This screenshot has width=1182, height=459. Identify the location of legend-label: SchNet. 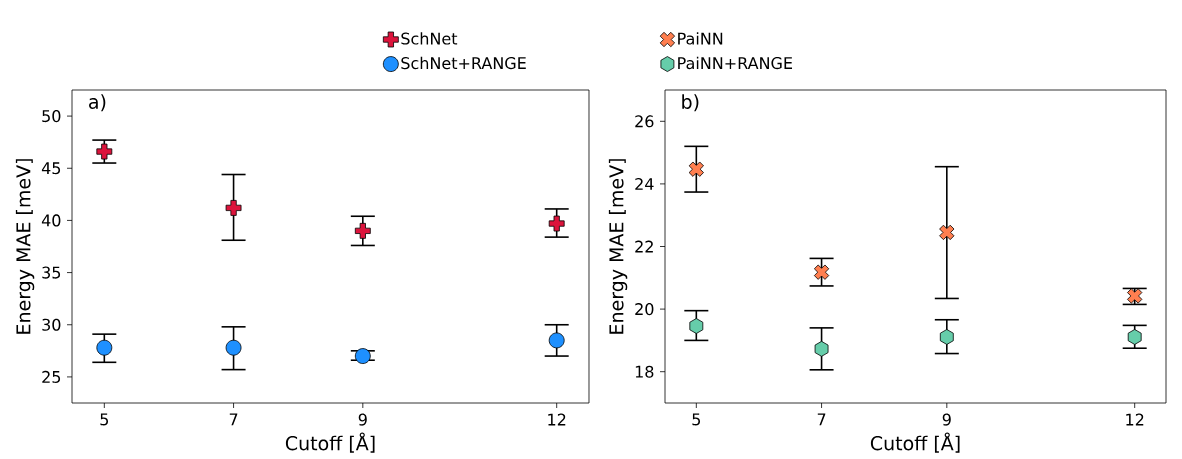
(429, 38).